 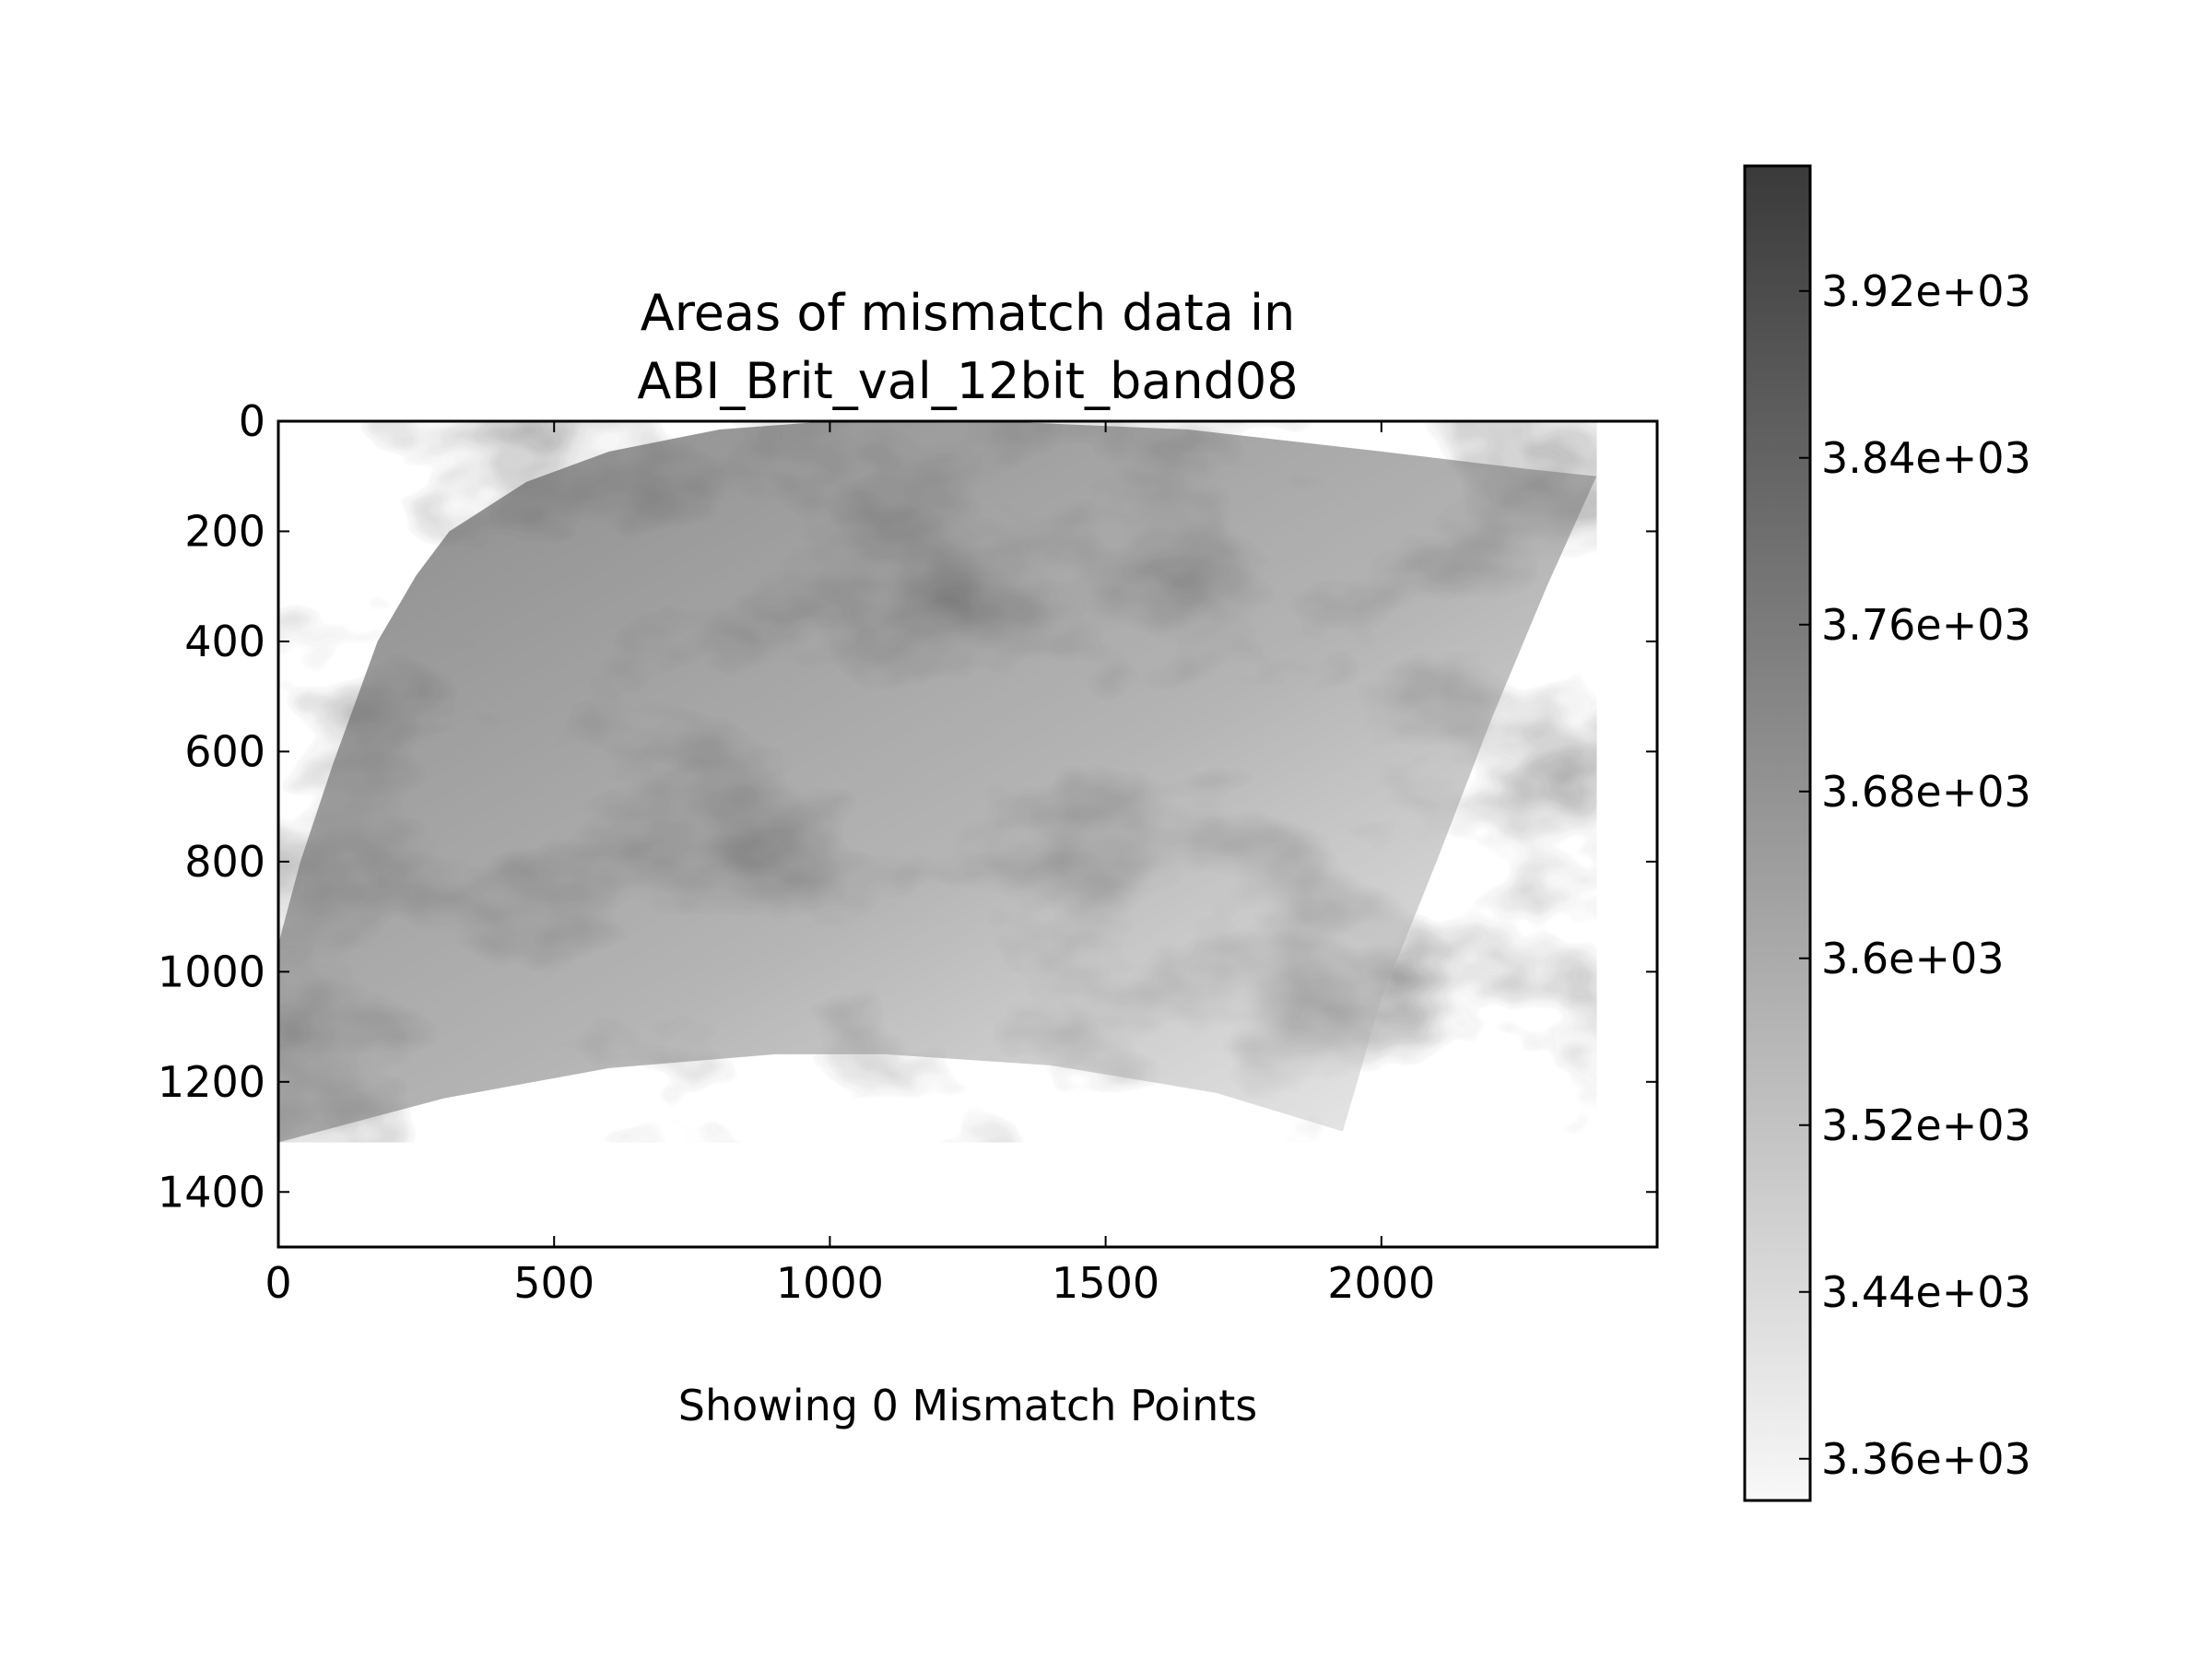 I want to click on y-tick-label: 200, so click(x=224, y=531).